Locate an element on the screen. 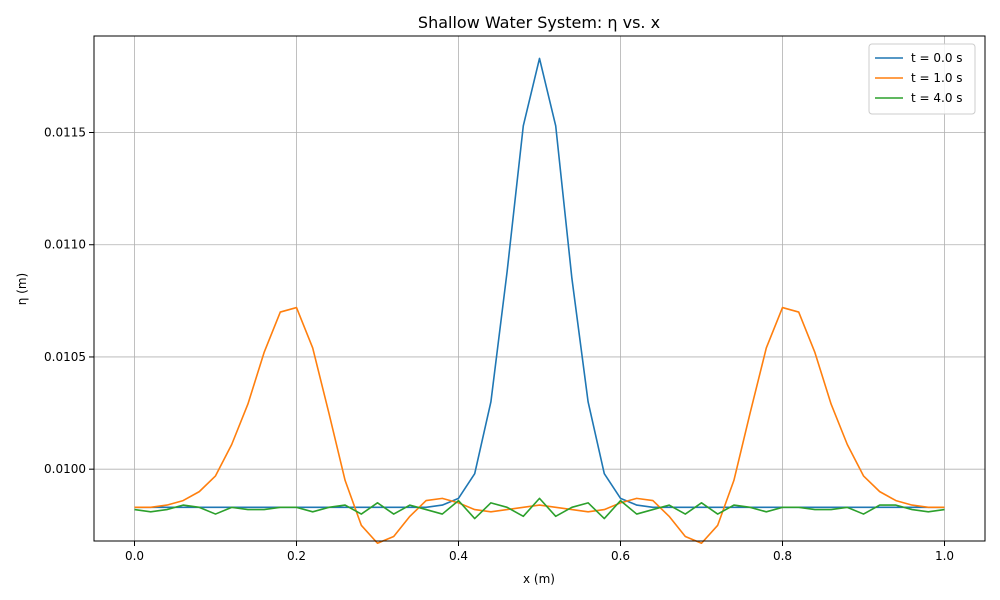 The height and width of the screenshot is (600, 1000). x-axis-label: x (m) is located at coordinates (539, 579).